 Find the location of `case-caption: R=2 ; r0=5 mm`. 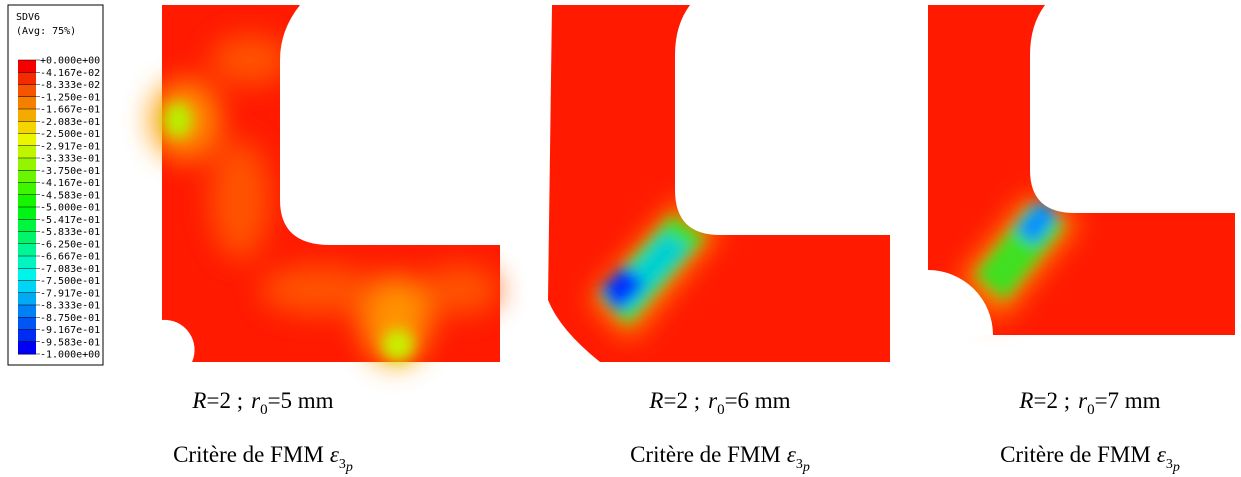

case-caption: R=2 ; r0=5 mm is located at coordinates (262, 403).